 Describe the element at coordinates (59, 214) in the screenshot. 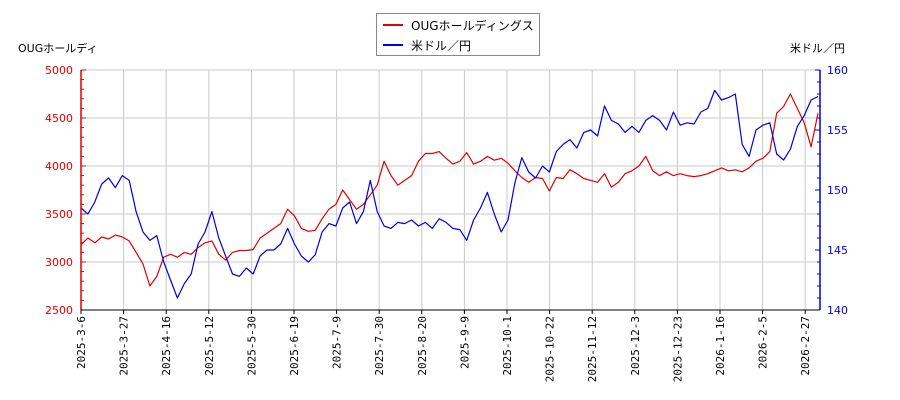

I see `left-tick-label: 3500` at that location.